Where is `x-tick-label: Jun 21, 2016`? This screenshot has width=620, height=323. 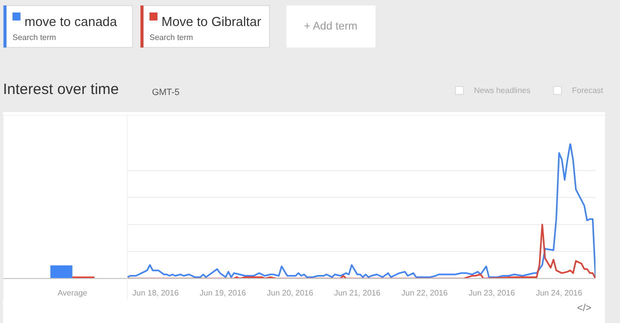 x-tick-label: Jun 21, 2016 is located at coordinates (357, 293).